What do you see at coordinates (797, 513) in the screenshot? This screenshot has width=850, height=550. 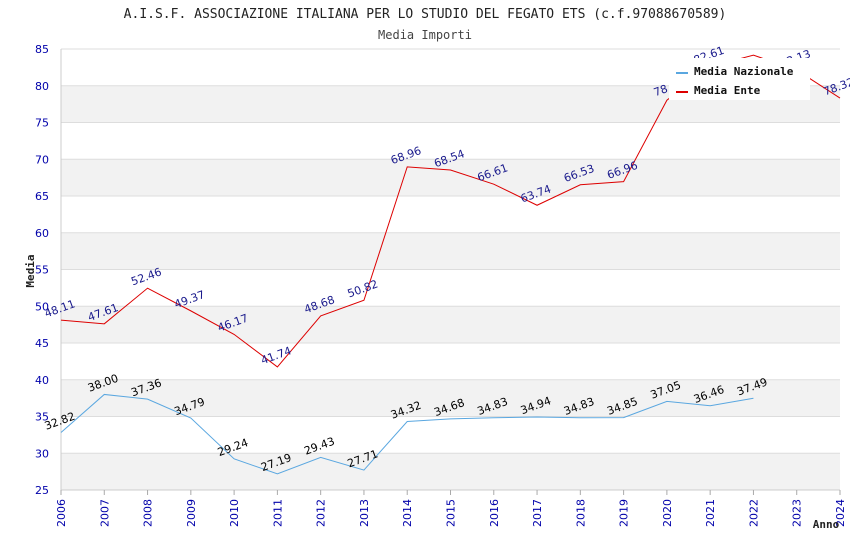 I see `x-tick-label: 2023` at bounding box center [797, 513].